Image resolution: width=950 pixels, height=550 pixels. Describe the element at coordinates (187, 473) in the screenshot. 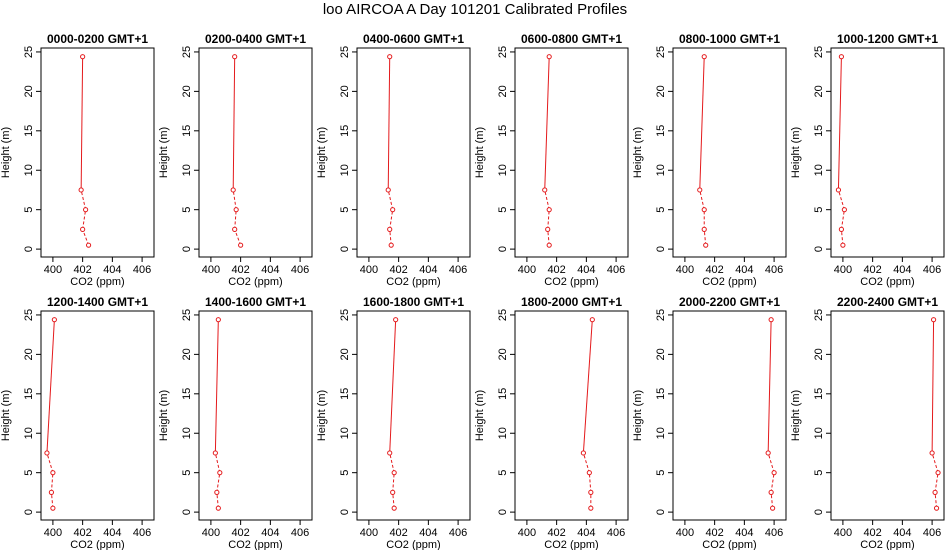

I see `y-tick-label: 5` at that location.